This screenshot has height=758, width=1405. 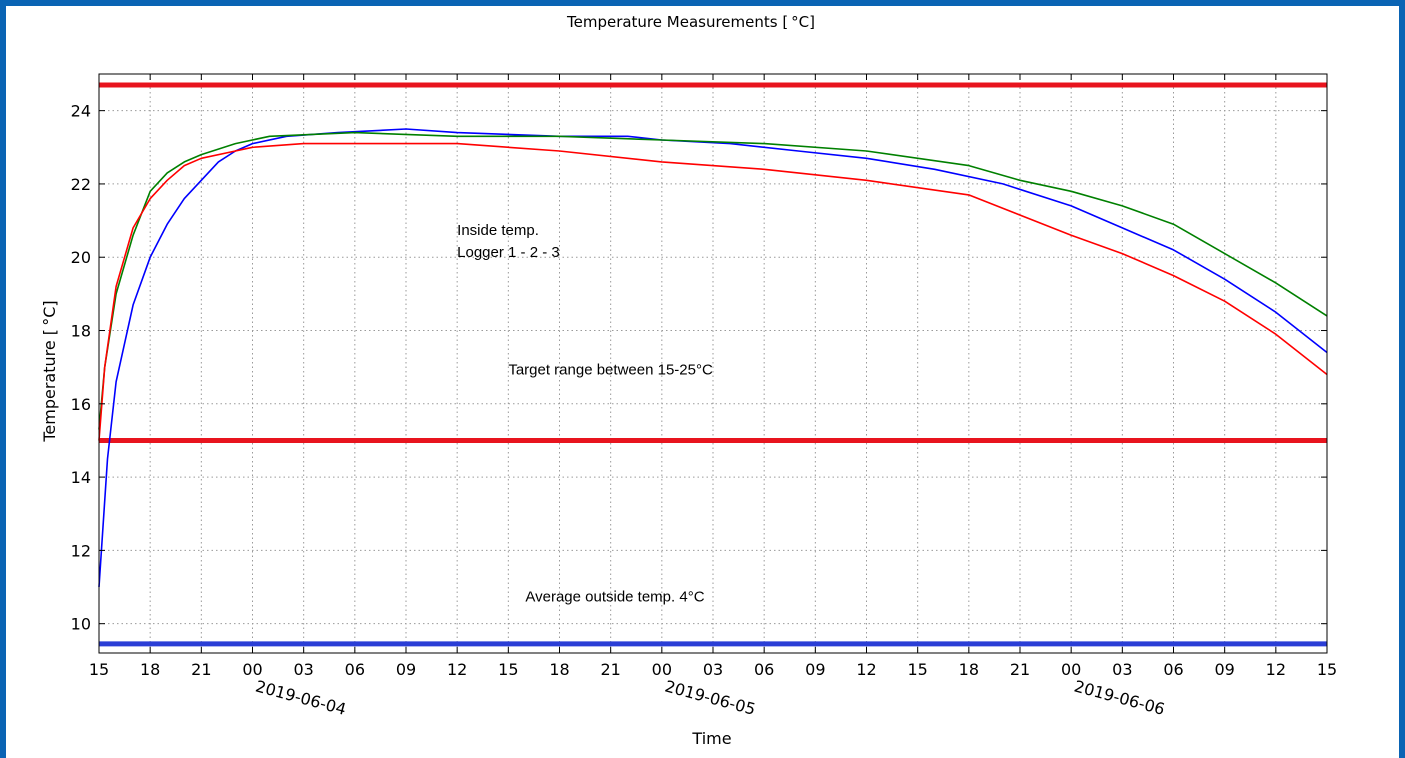 What do you see at coordinates (81, 624) in the screenshot?
I see `y-tick-label: 10` at bounding box center [81, 624].